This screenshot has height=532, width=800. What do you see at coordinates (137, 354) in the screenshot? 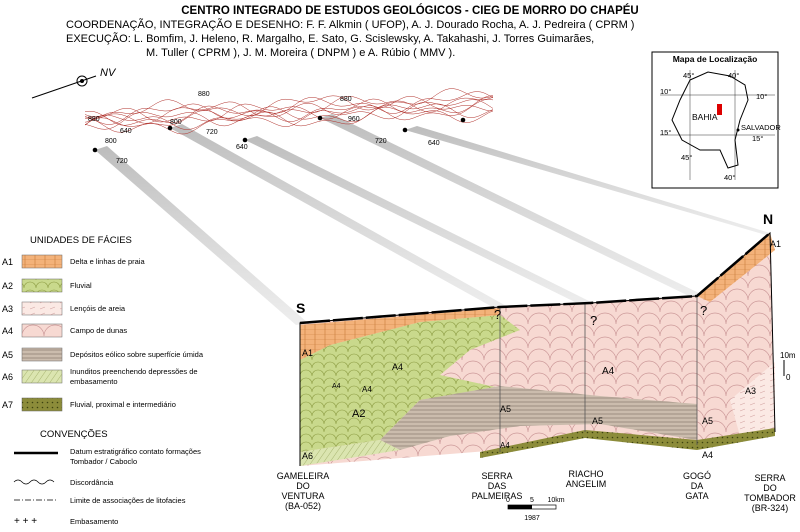
I see `legend-label: Depósitos eólico sobre superfície úmida` at bounding box center [137, 354].